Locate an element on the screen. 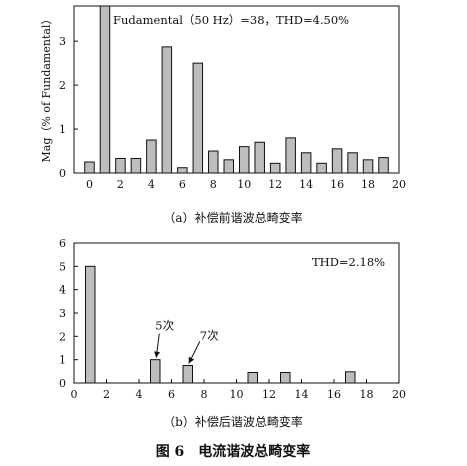  y-tick-label-b: 3 is located at coordinates (62, 313).